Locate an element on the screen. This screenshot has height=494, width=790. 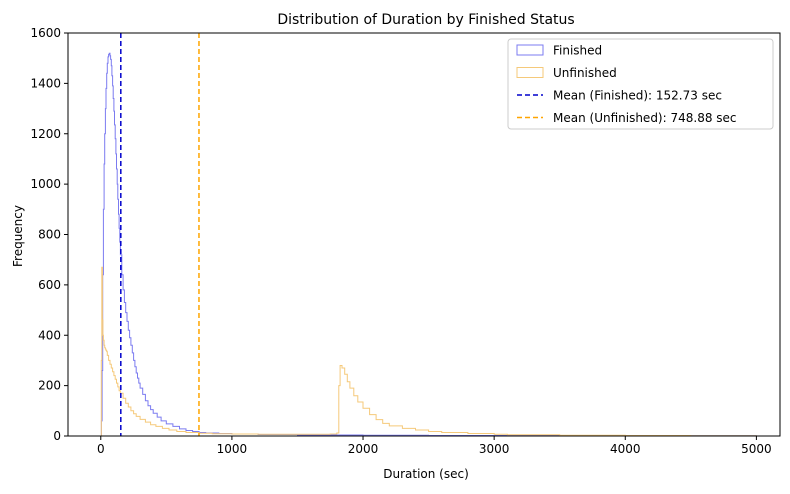
x-axis-label: Duration (sec) is located at coordinates (426, 474).